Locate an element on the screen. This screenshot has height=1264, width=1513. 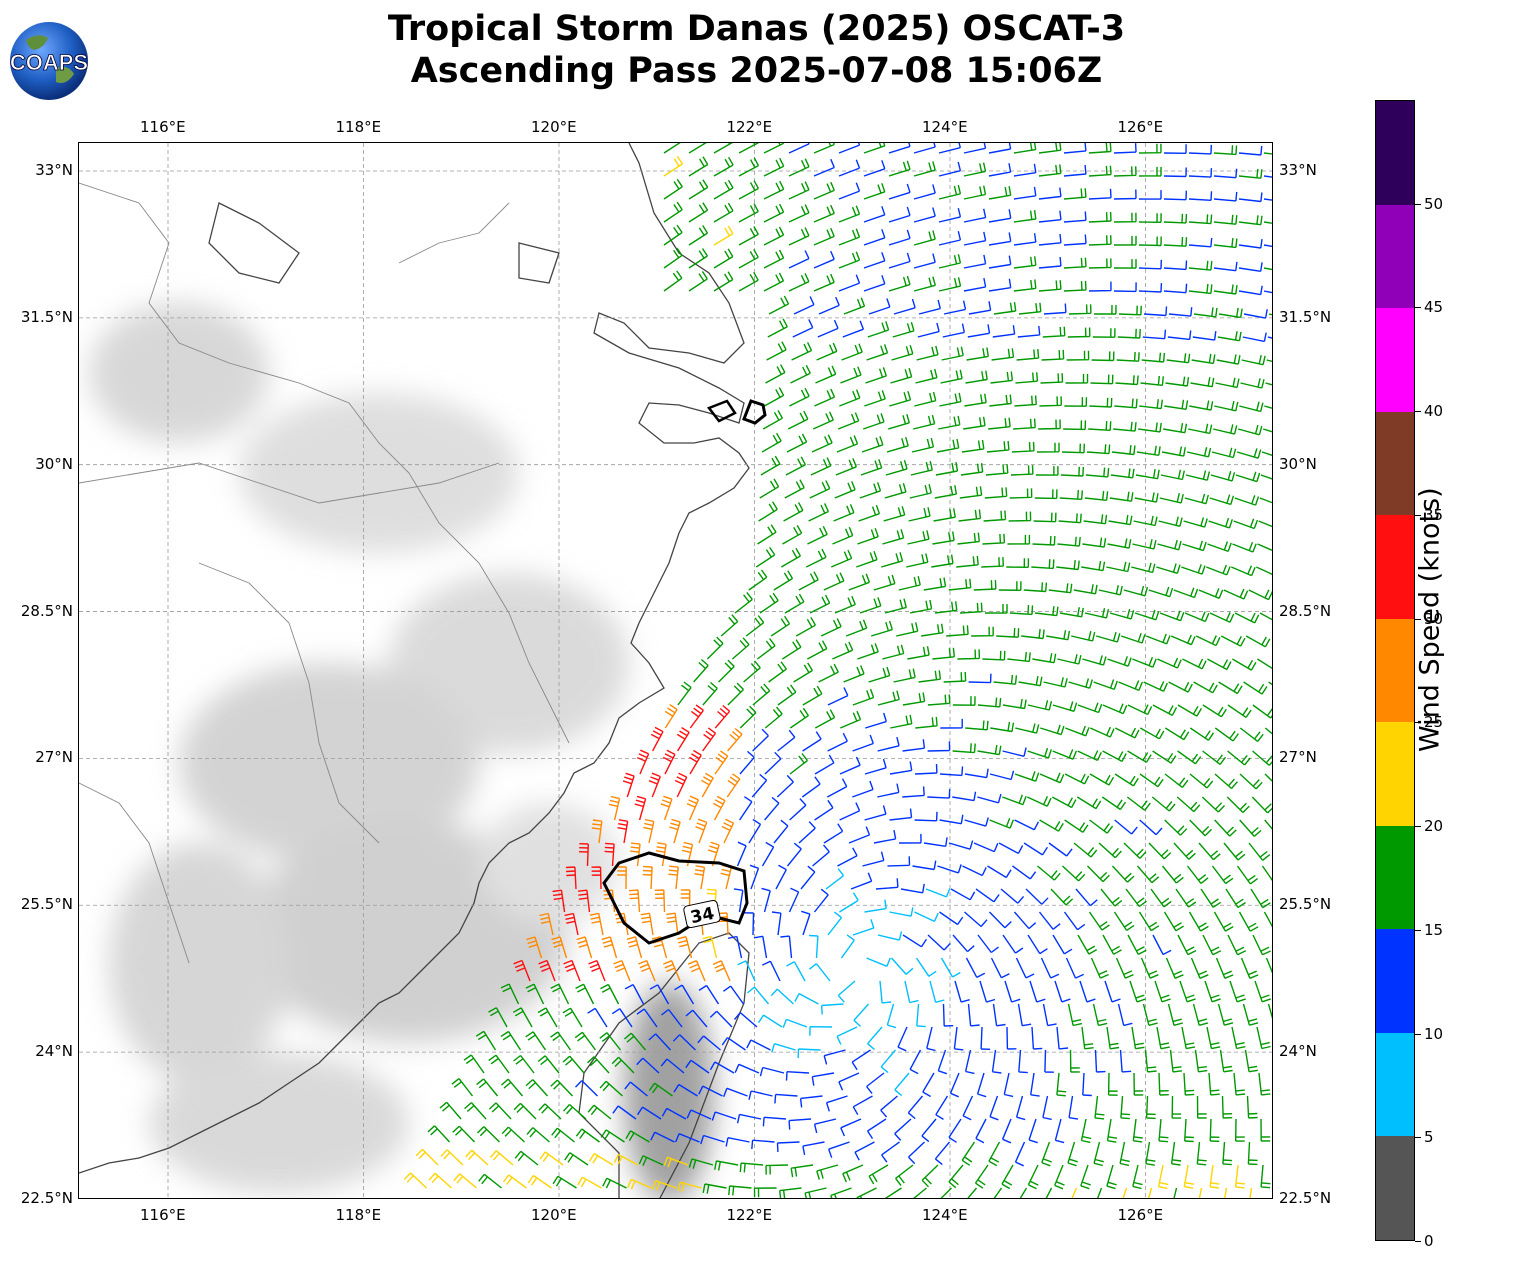
lon-tick-label: 116°E is located at coordinates (163, 1215).